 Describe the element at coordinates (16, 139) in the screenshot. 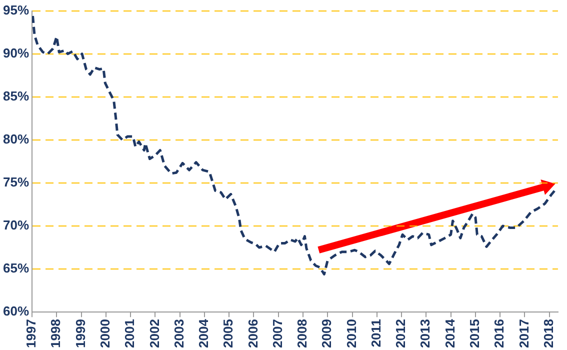

I see `y-tick-label: 80%` at that location.